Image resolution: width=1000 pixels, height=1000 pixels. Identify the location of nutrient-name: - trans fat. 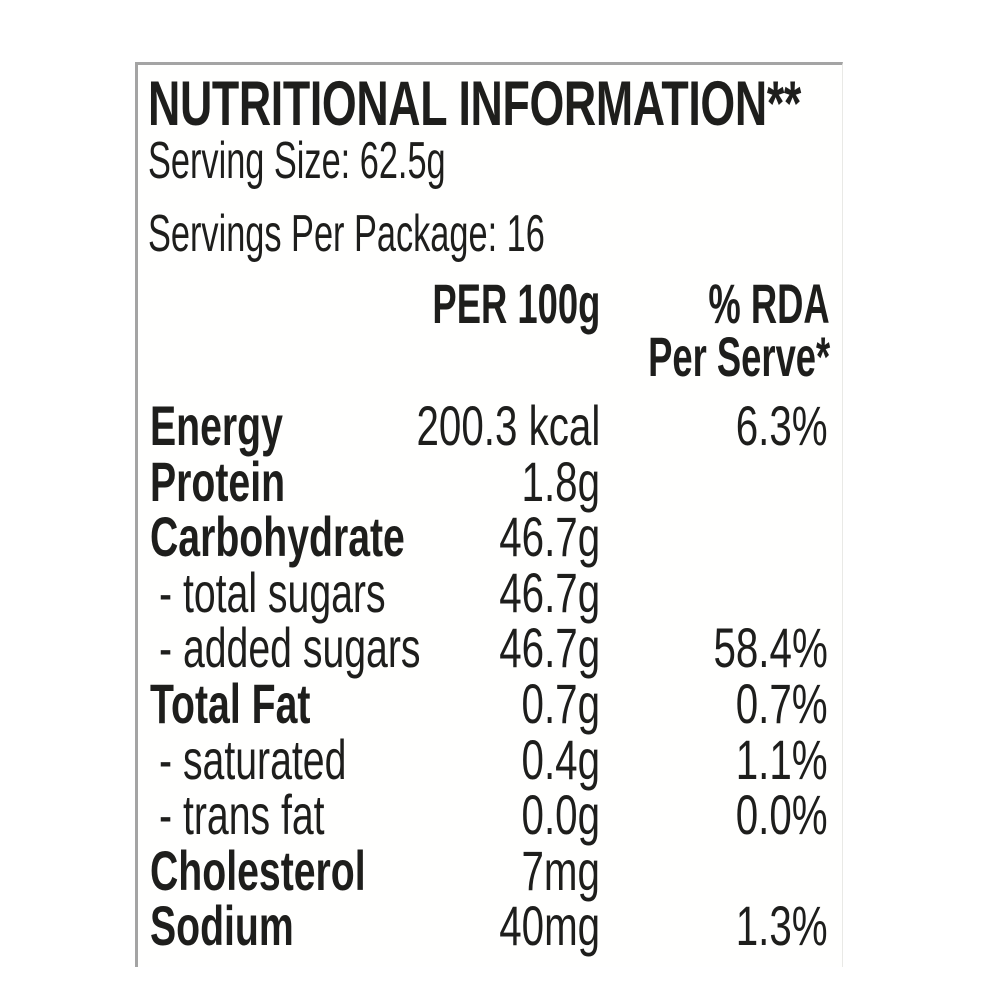
(242, 815).